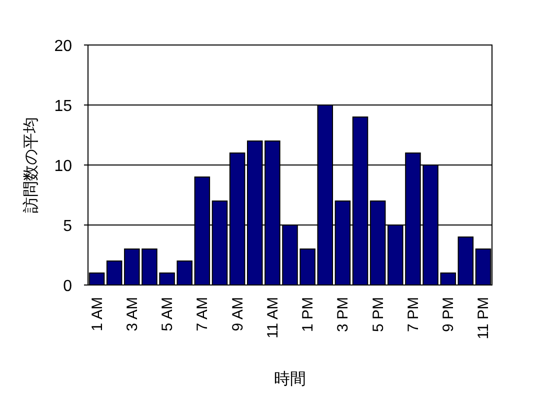 The width and height of the screenshot is (548, 398). Describe the element at coordinates (67, 226) in the screenshot. I see `y-tick-label: 5` at that location.